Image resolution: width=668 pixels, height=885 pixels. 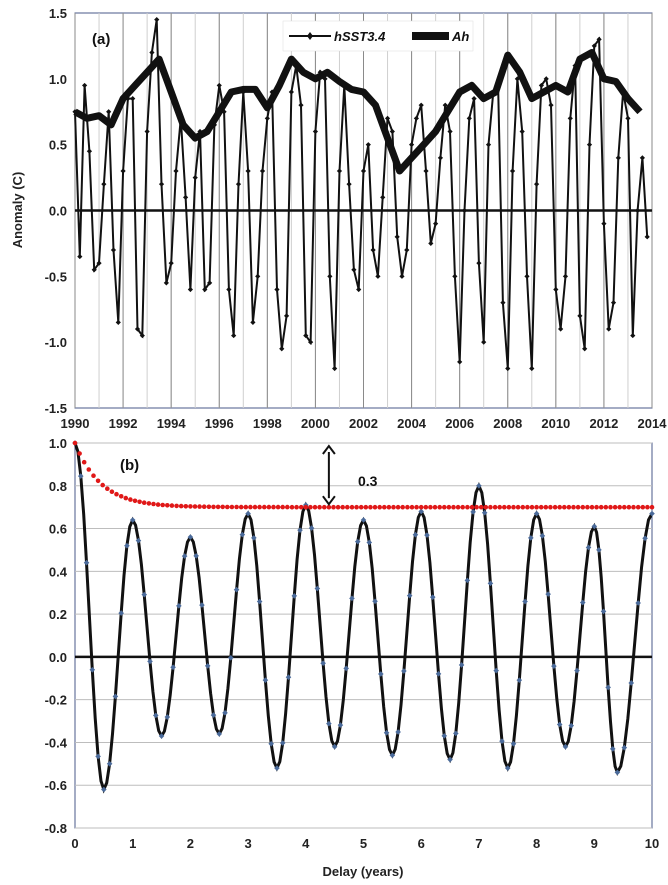 I want to click on panel-a-y-axis-label: Anomaly (C), so click(x=17, y=210).